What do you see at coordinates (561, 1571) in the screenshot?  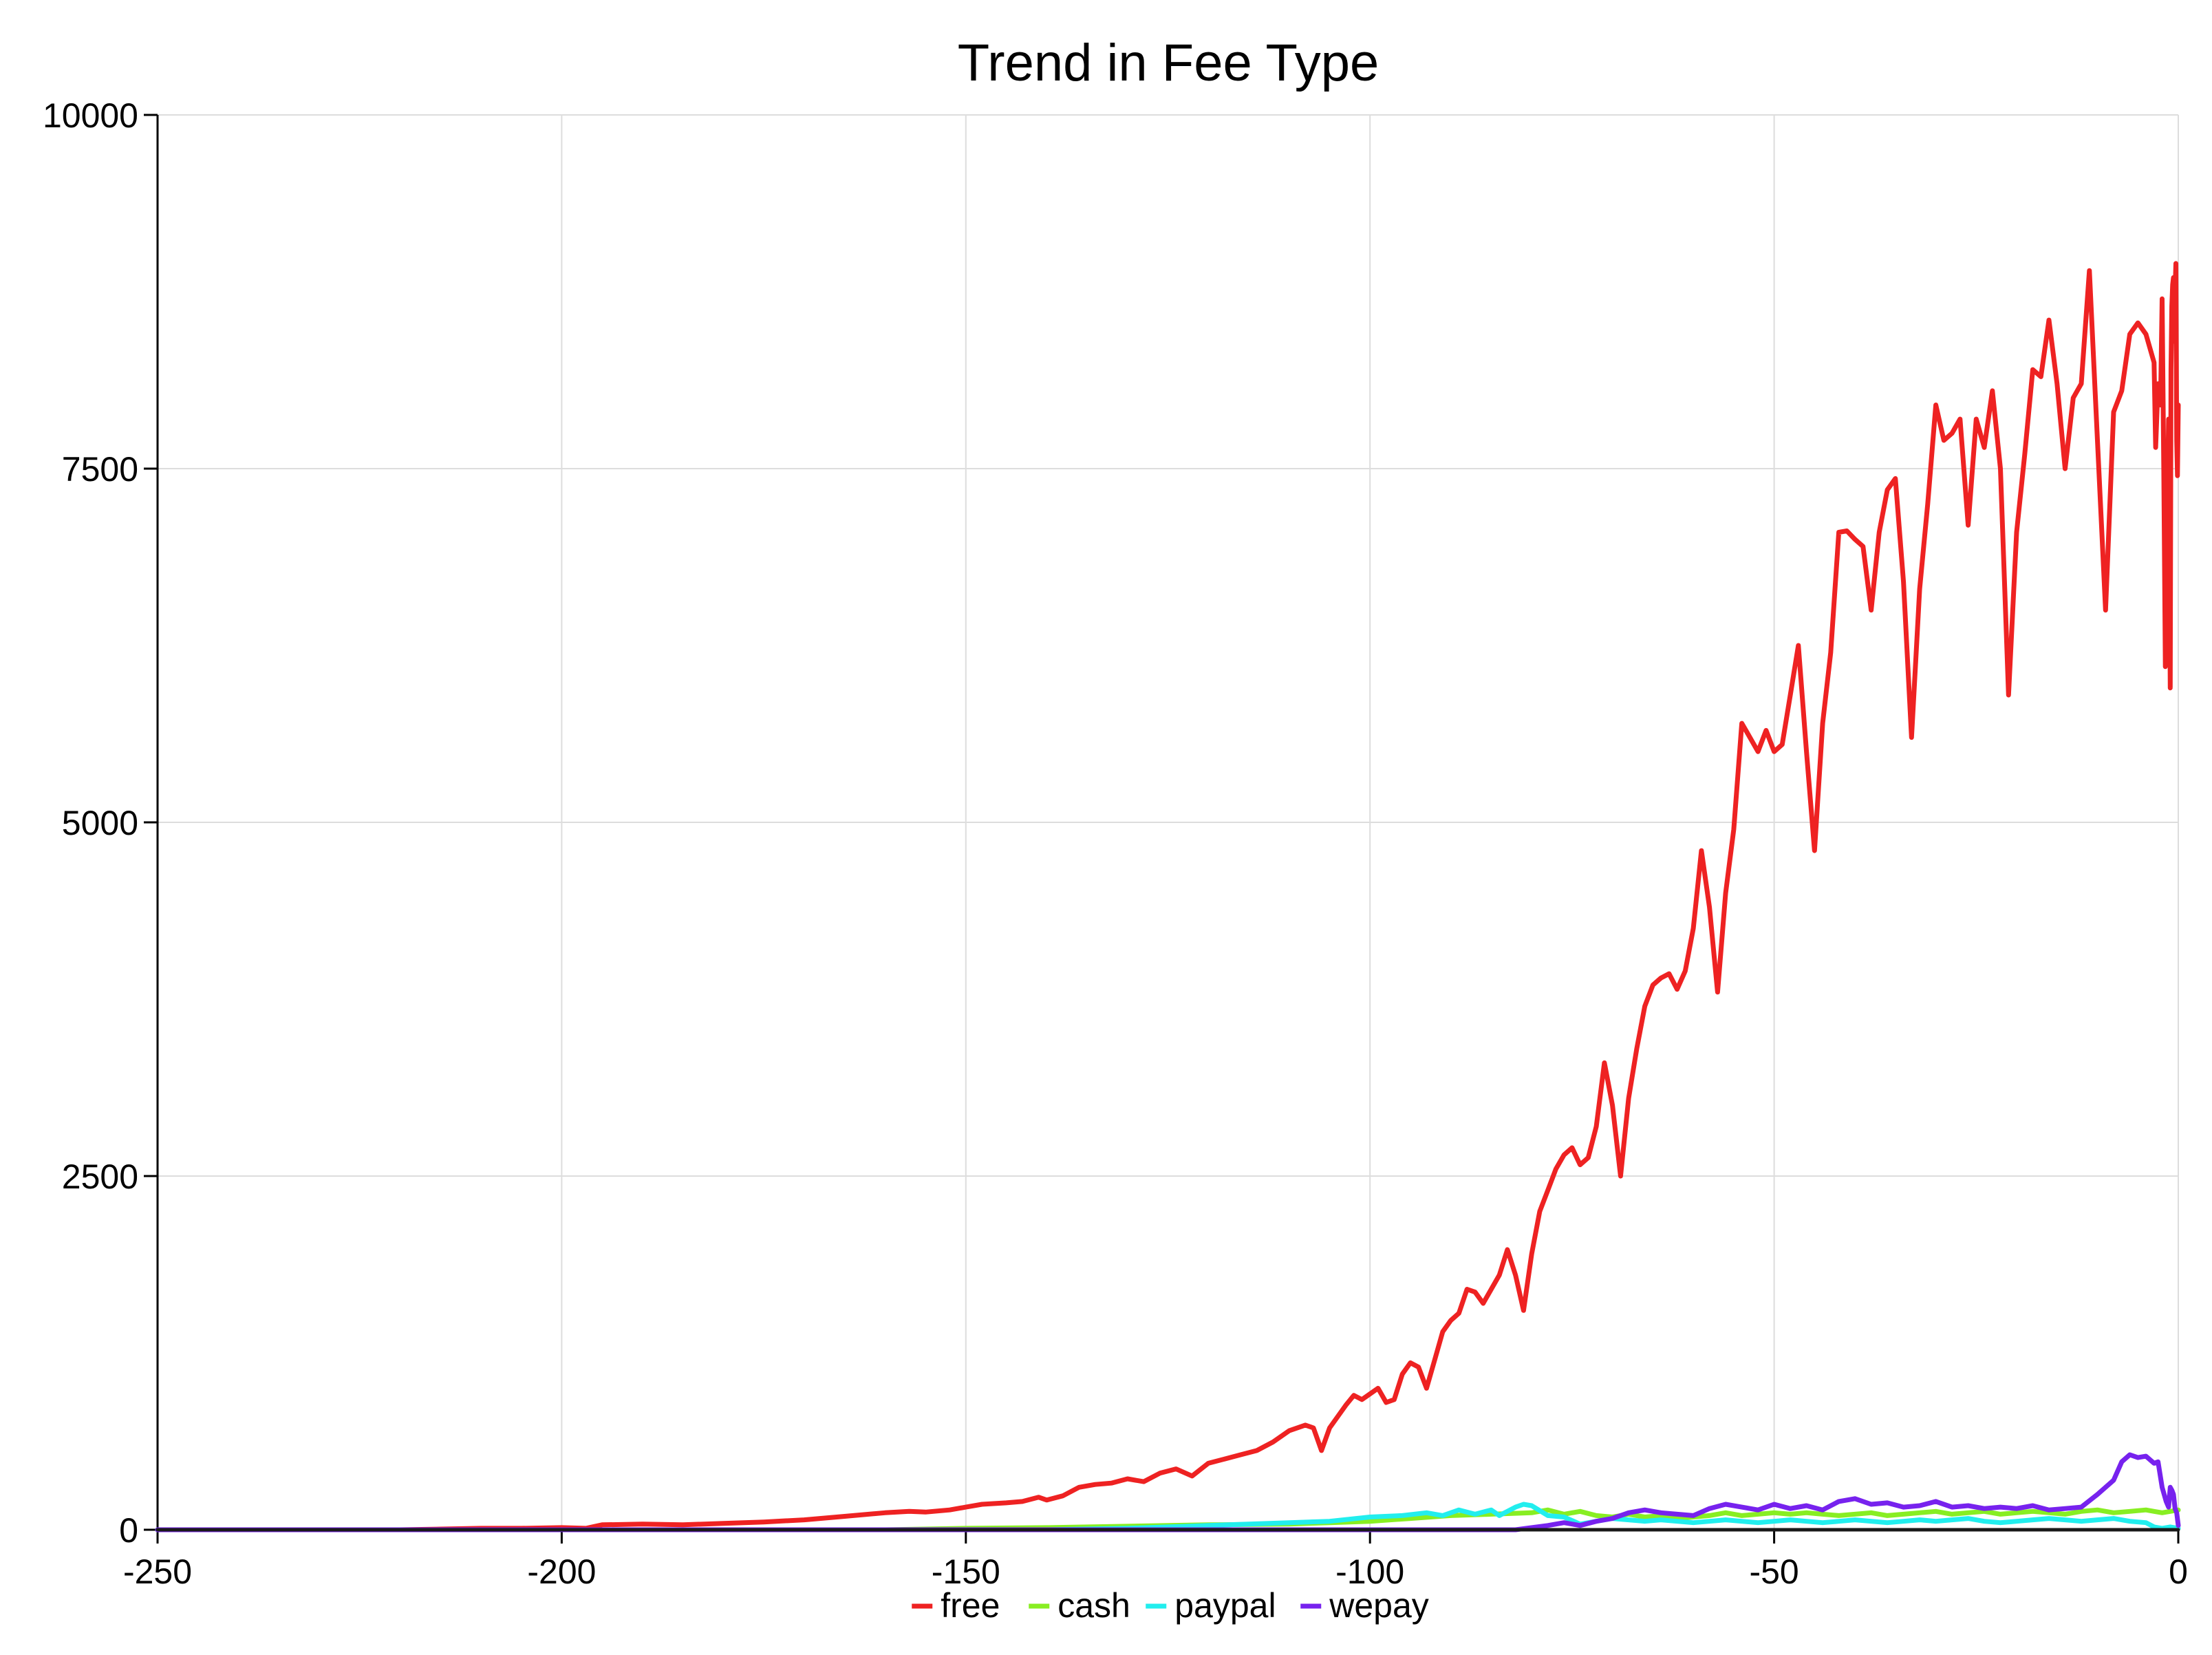 I see `x-tick-label-1: -200` at bounding box center [561, 1571].